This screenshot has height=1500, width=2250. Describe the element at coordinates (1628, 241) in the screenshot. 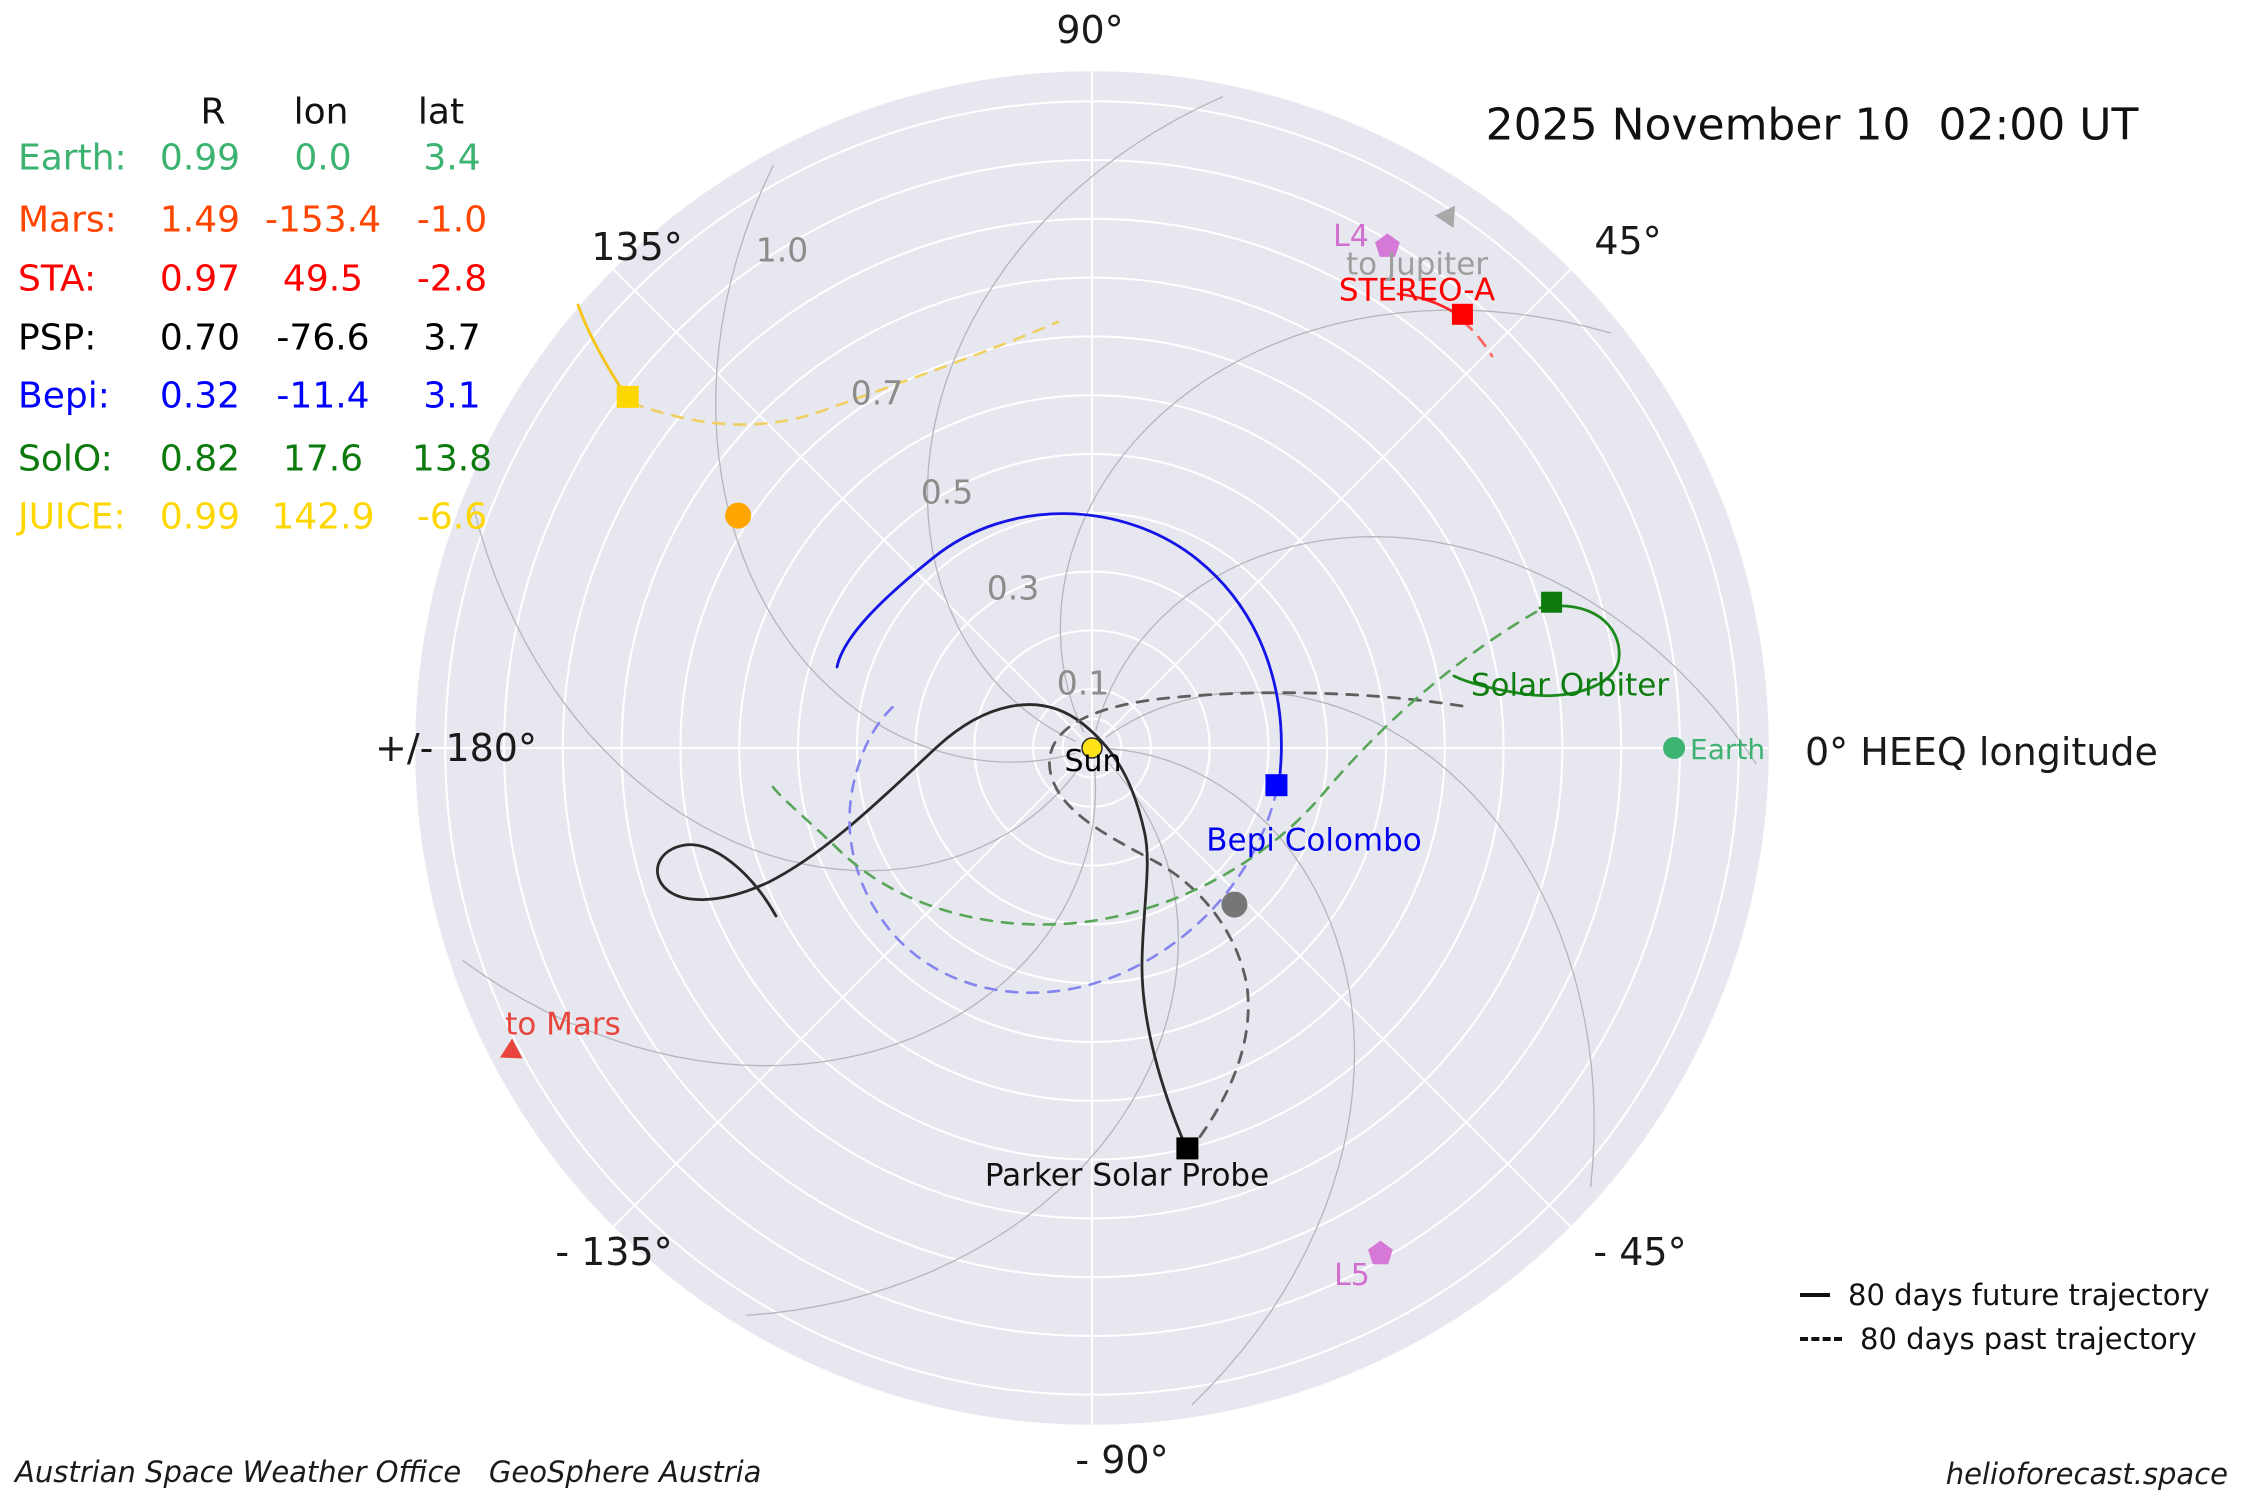

I see `theta-label-45: 45°` at that location.